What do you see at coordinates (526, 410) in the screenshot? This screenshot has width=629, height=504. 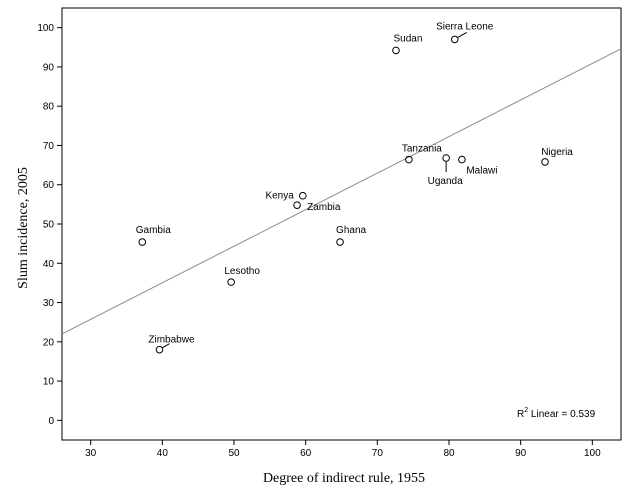 I see `r2-superscript: 2` at bounding box center [526, 410].